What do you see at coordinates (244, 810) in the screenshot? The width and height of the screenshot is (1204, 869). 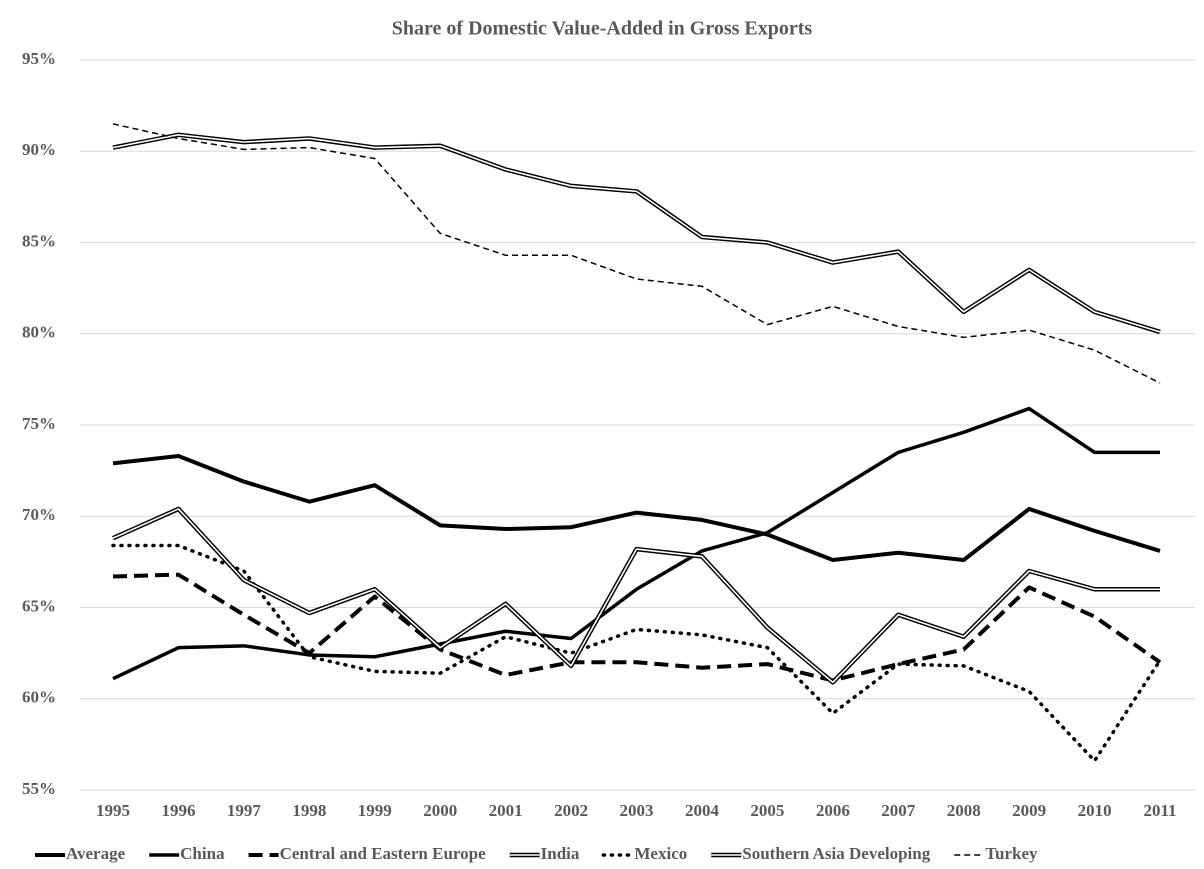 I see `x-tick-label: 1997` at bounding box center [244, 810].